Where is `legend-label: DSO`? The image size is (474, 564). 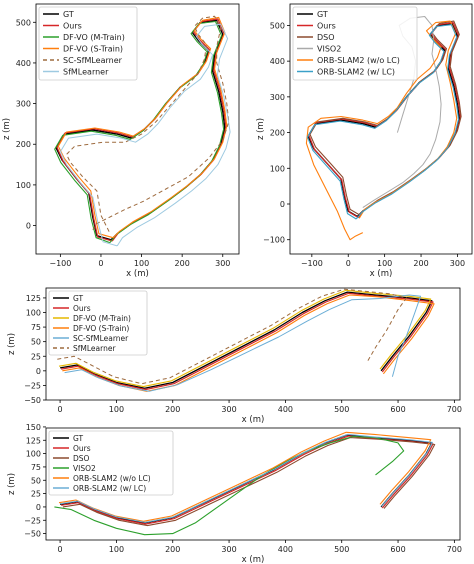
legend-label: DSO is located at coordinates (326, 37).